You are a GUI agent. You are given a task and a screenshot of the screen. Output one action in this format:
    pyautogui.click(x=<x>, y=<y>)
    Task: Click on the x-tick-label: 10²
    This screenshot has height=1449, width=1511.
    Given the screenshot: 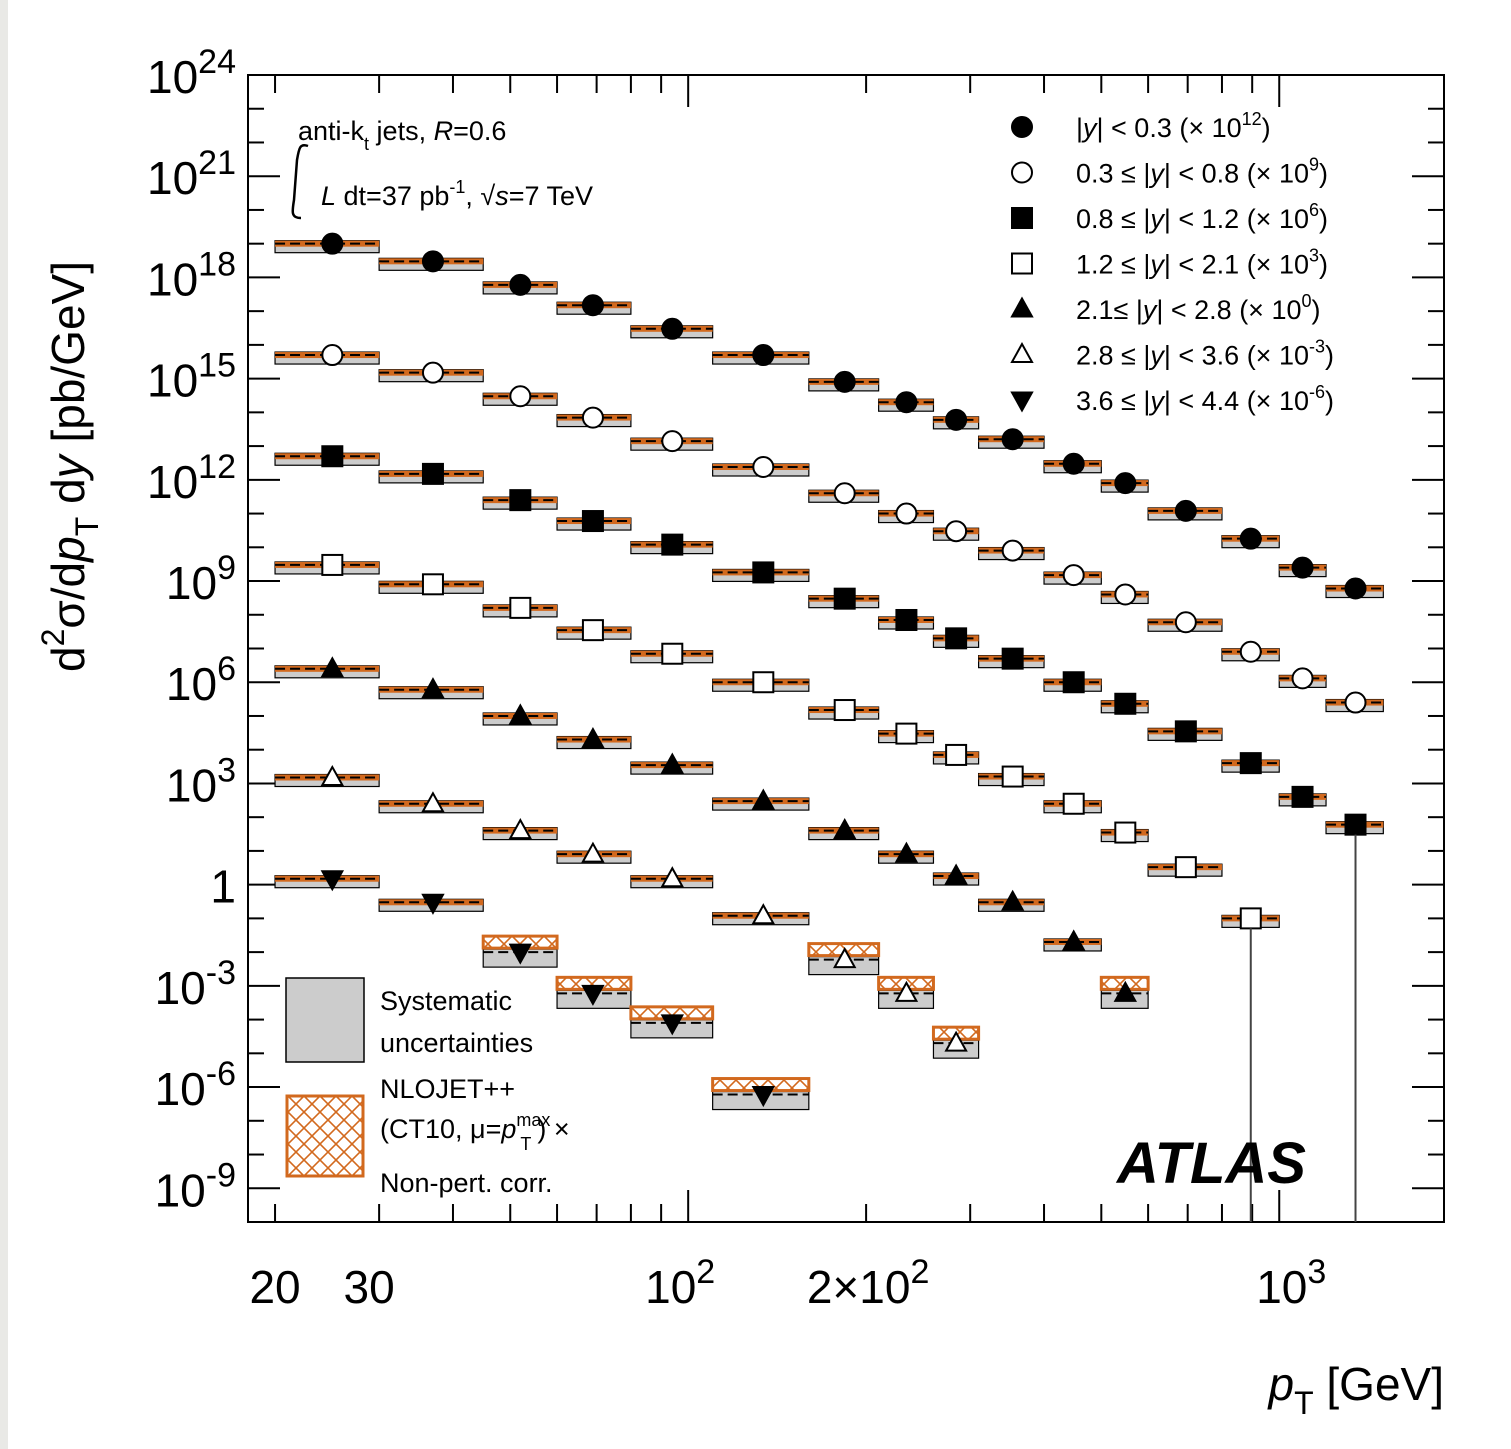 What is the action you would take?
    pyautogui.click(x=680, y=1283)
    